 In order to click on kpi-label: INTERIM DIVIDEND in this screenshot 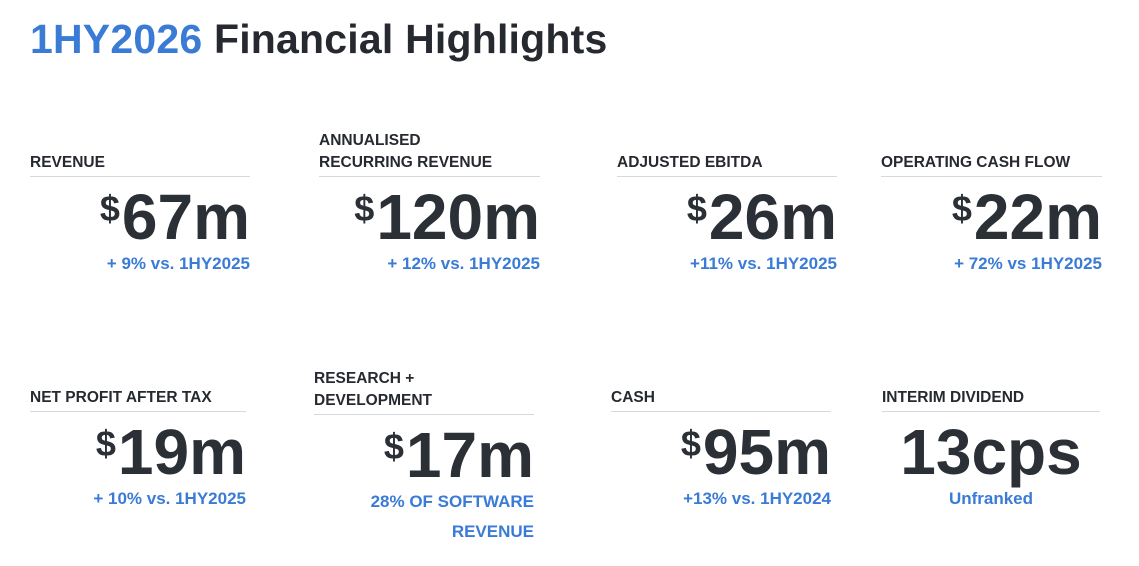, I will do `click(991, 399)`.